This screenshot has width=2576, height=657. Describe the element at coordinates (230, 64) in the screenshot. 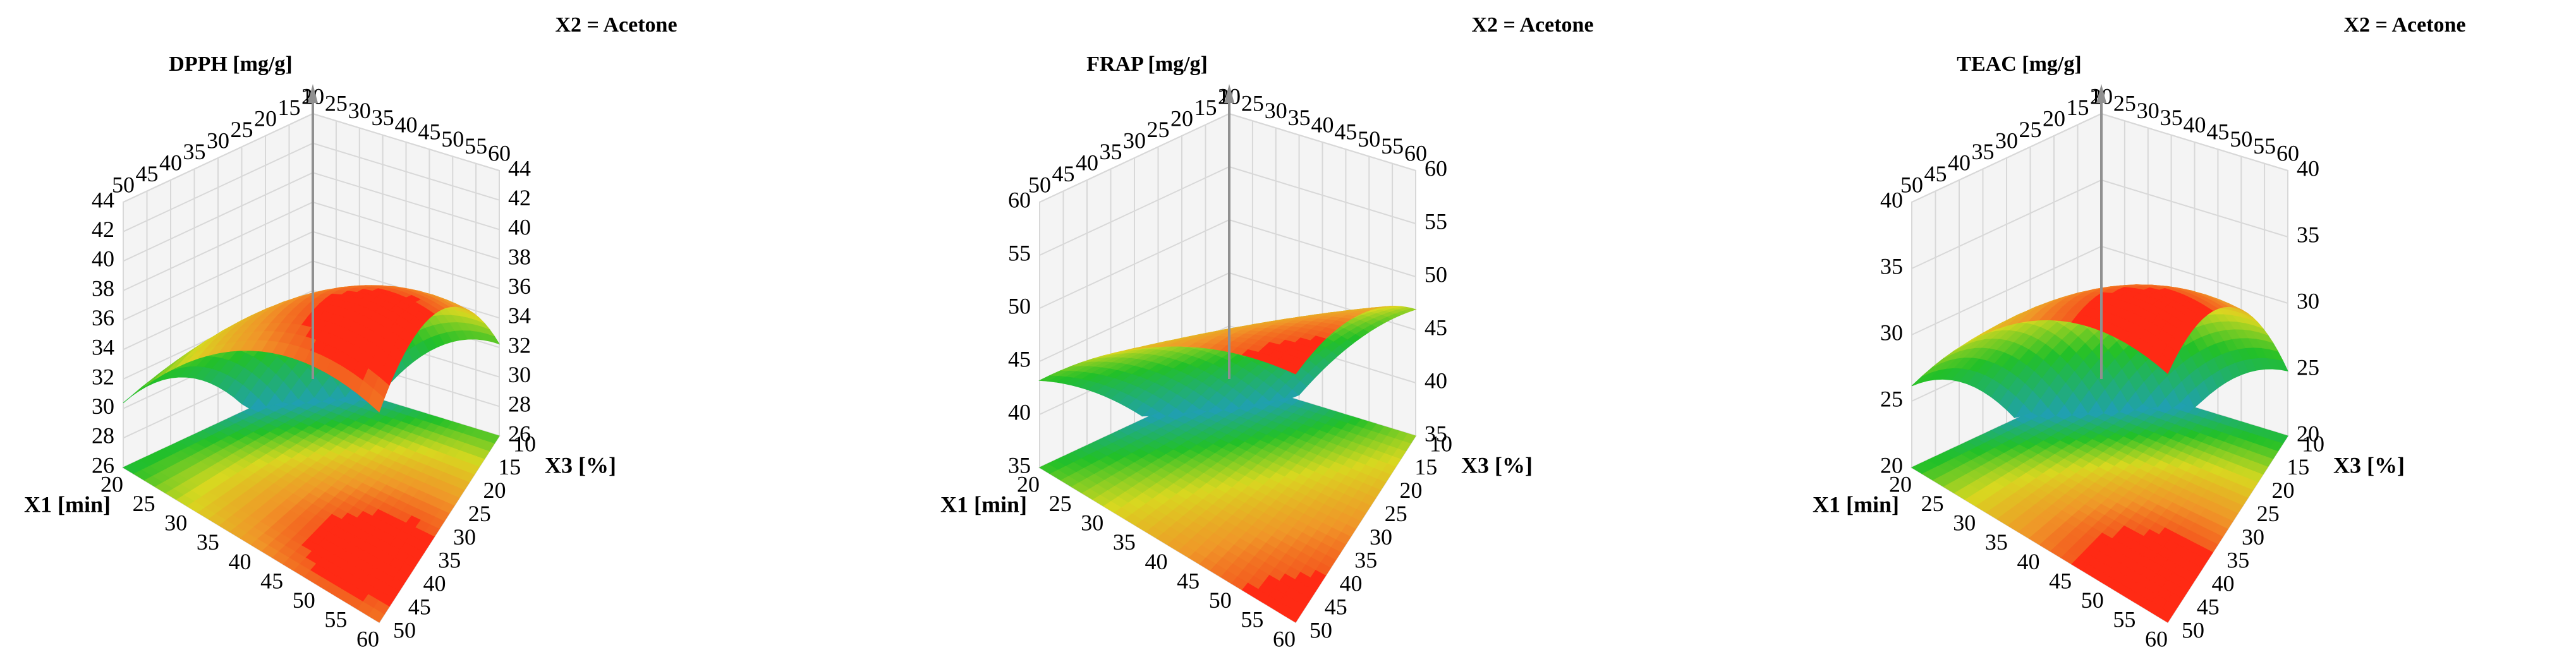

I see `axis-title: DPPH [mg/g]` at that location.